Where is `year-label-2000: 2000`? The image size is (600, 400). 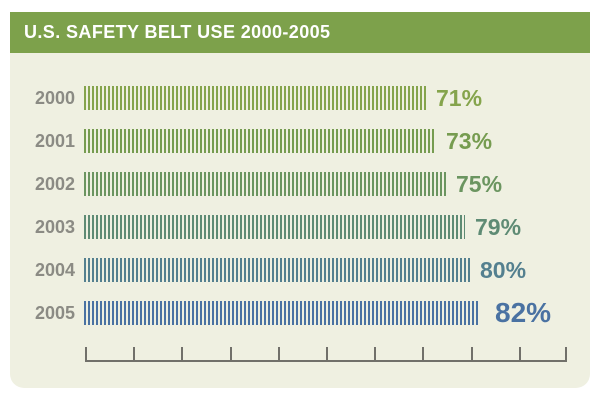
year-label-2000: 2000 is located at coordinates (54, 98).